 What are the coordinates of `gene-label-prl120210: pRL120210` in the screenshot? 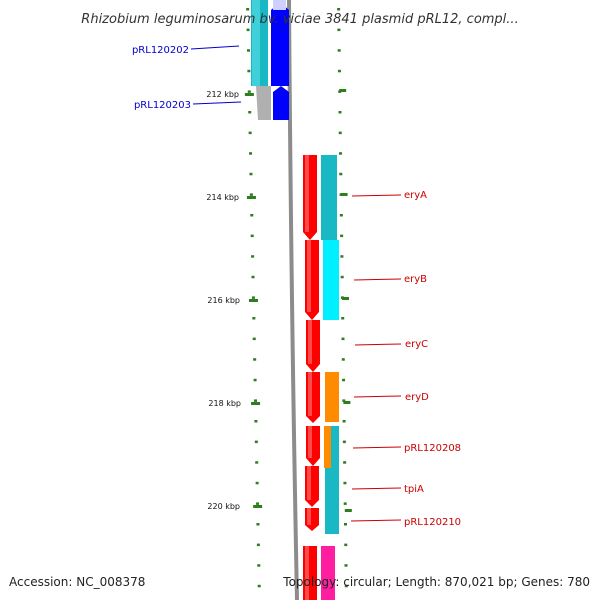 It's located at (432, 522).